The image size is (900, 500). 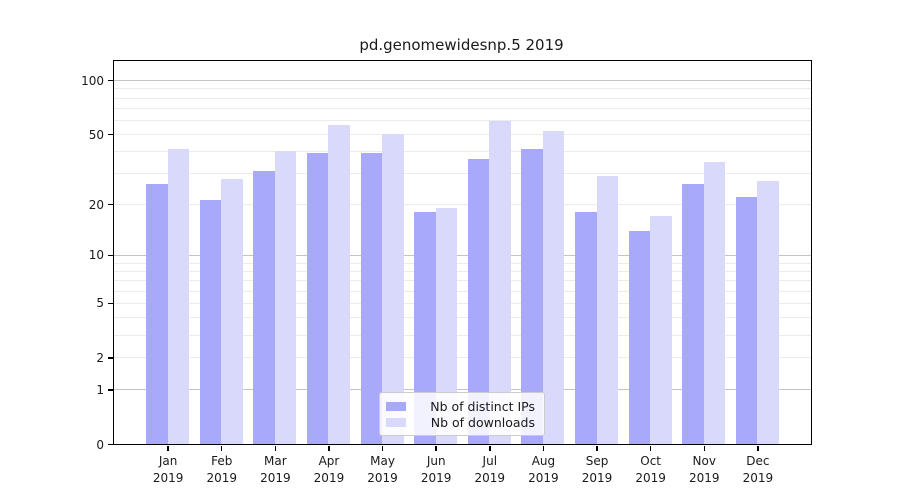 I want to click on x-axis-tick-label: Mar 2019, so click(x=275, y=469).